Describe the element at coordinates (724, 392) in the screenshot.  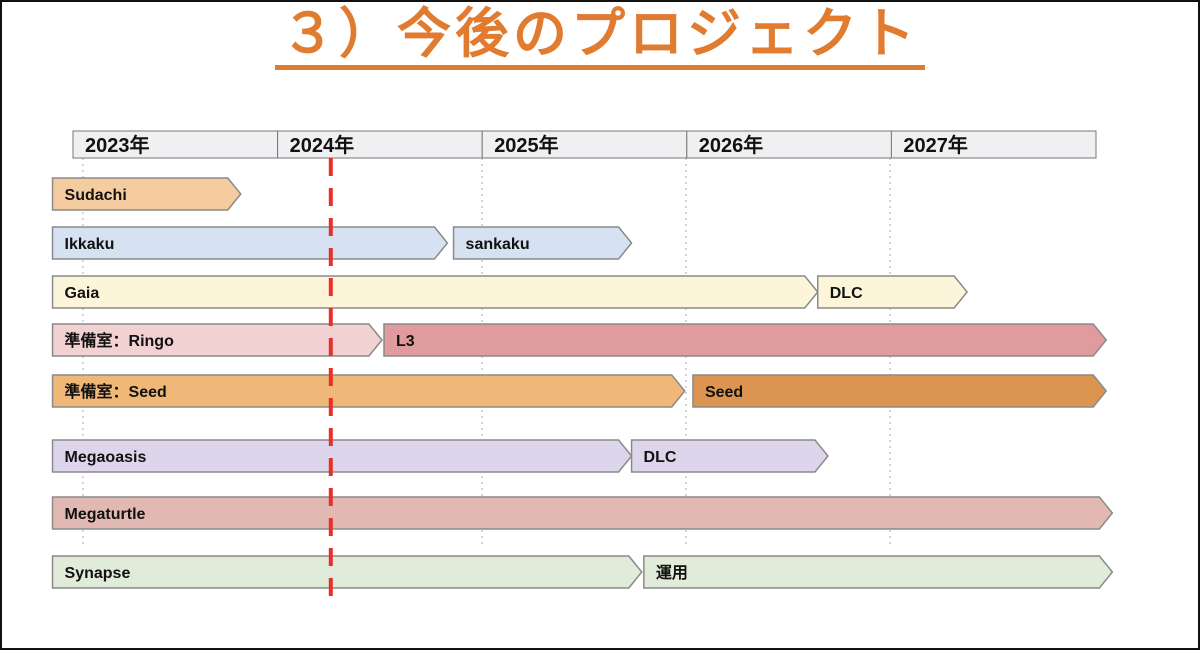
I see `project-bar-label: Seed` at that location.